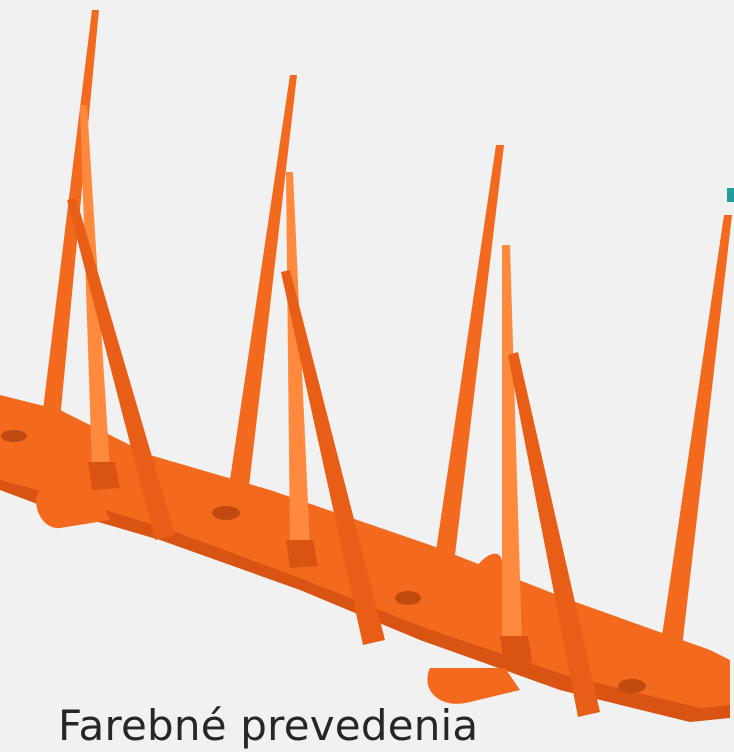 This screenshot has width=734, height=752. Describe the element at coordinates (268, 725) in the screenshot. I see `caption-text: Farebné prevedenia` at that location.